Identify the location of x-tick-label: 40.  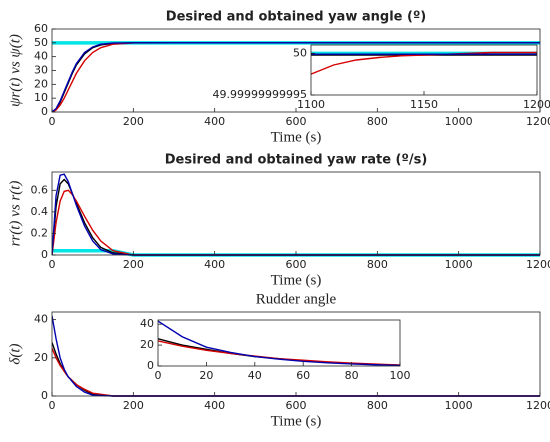
(255, 375).